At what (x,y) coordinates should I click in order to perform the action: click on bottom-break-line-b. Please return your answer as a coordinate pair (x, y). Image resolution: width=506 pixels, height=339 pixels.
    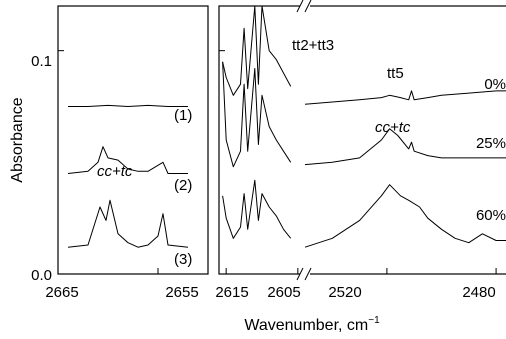
    Looking at the image, I should click on (308, 274).